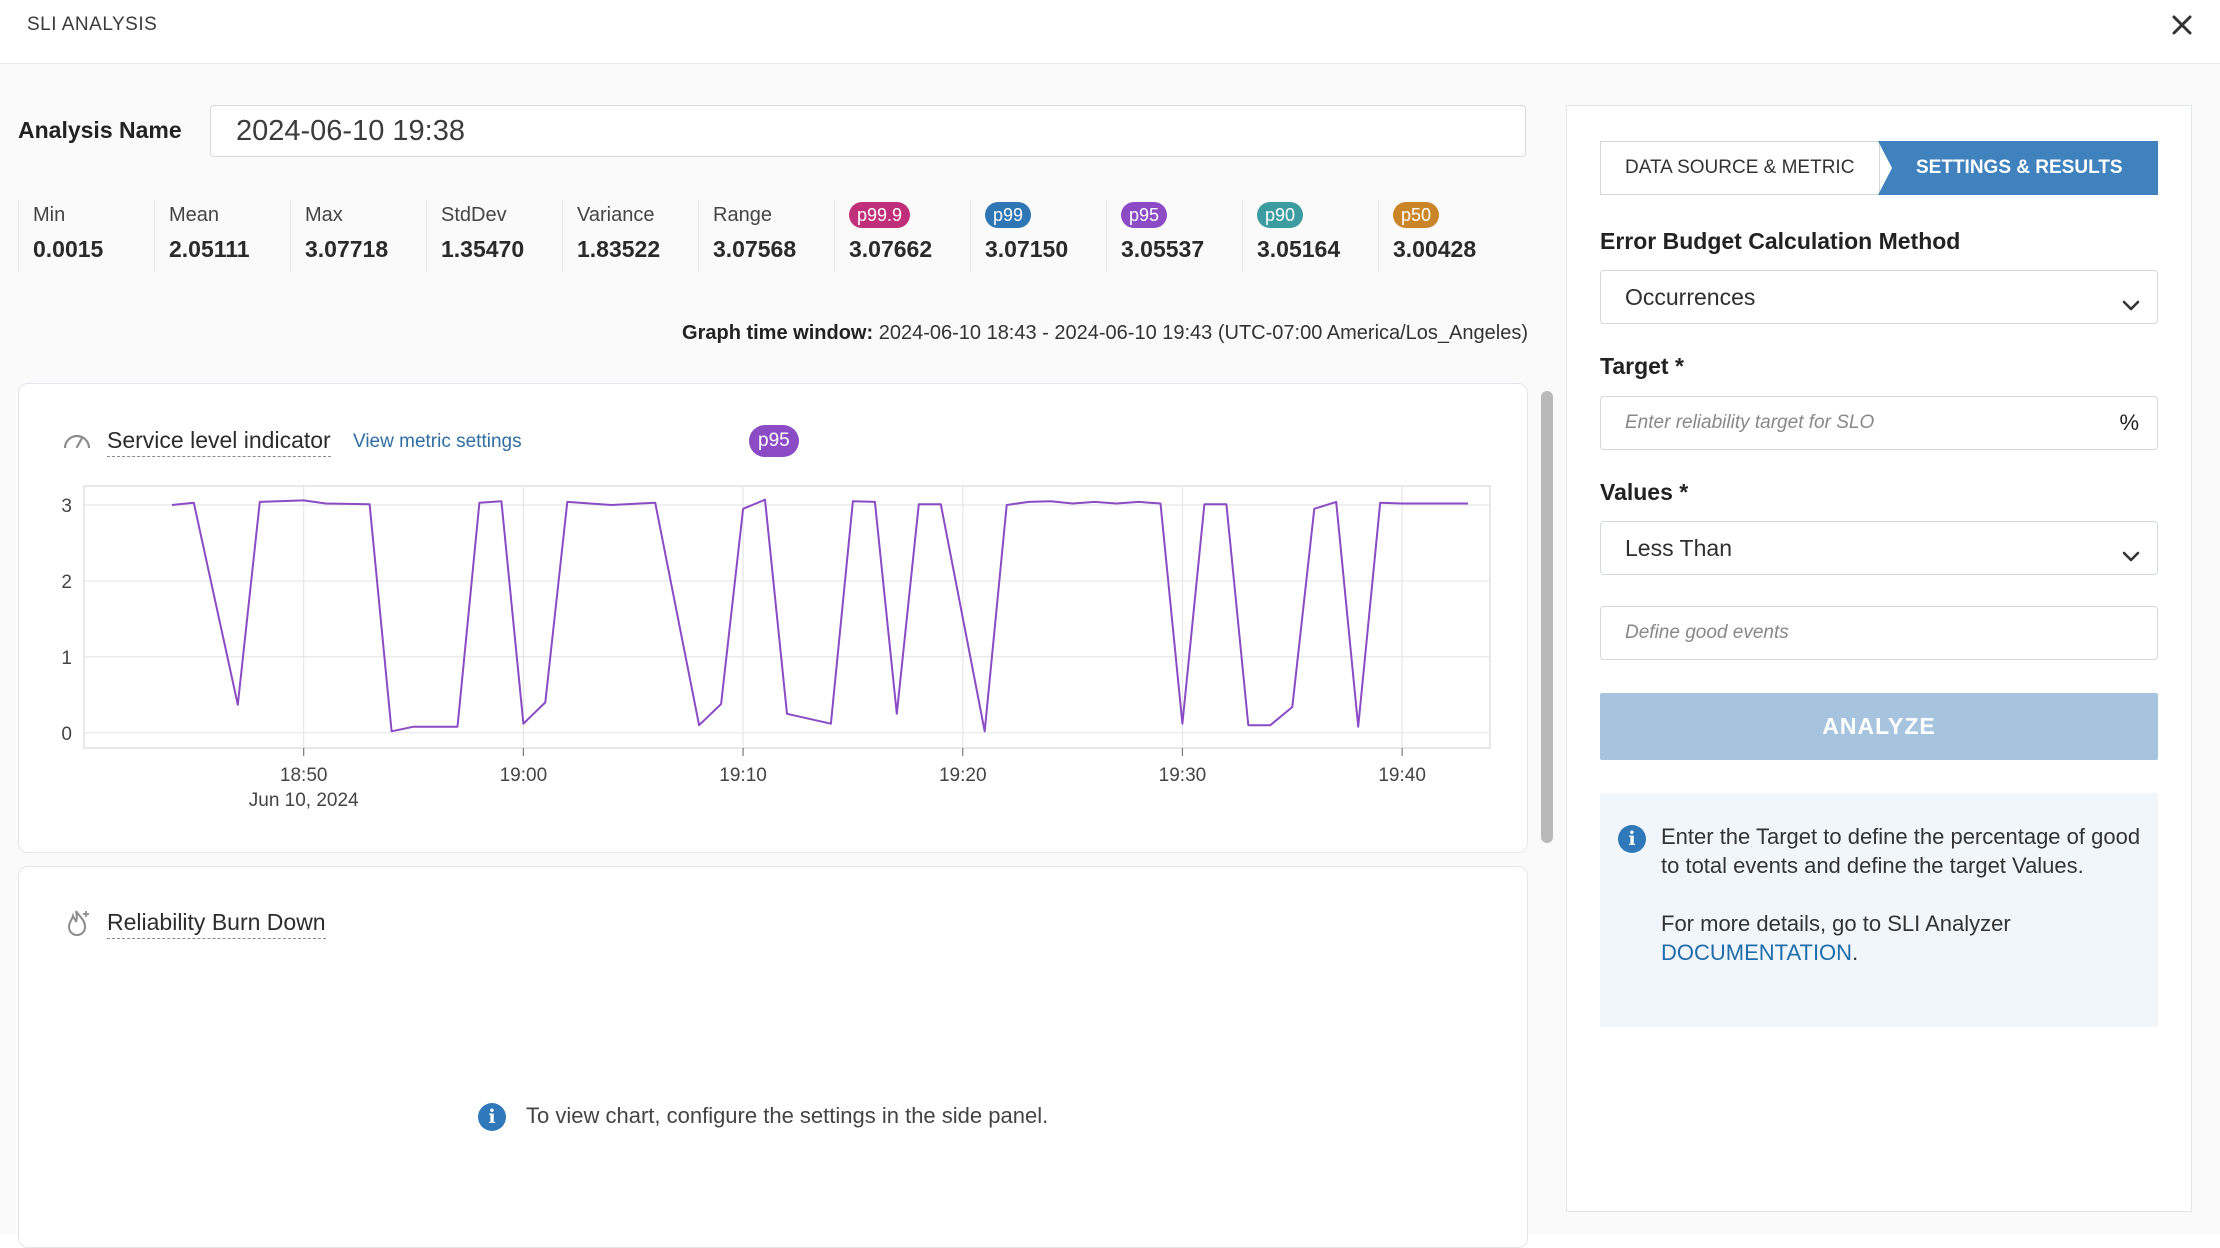 This screenshot has width=2220, height=1248. Describe the element at coordinates (1644, 492) in the screenshot. I see `values-label: Values *` at that location.